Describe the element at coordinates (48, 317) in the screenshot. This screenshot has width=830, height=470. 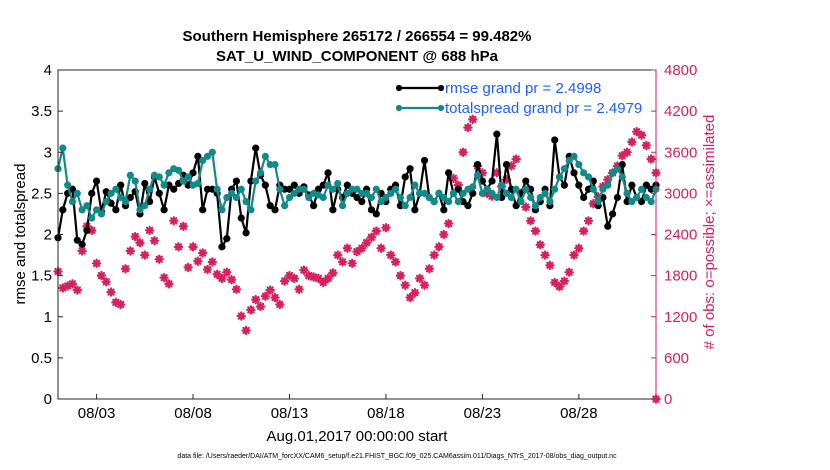
I see `y-tick-label-left: 1` at that location.